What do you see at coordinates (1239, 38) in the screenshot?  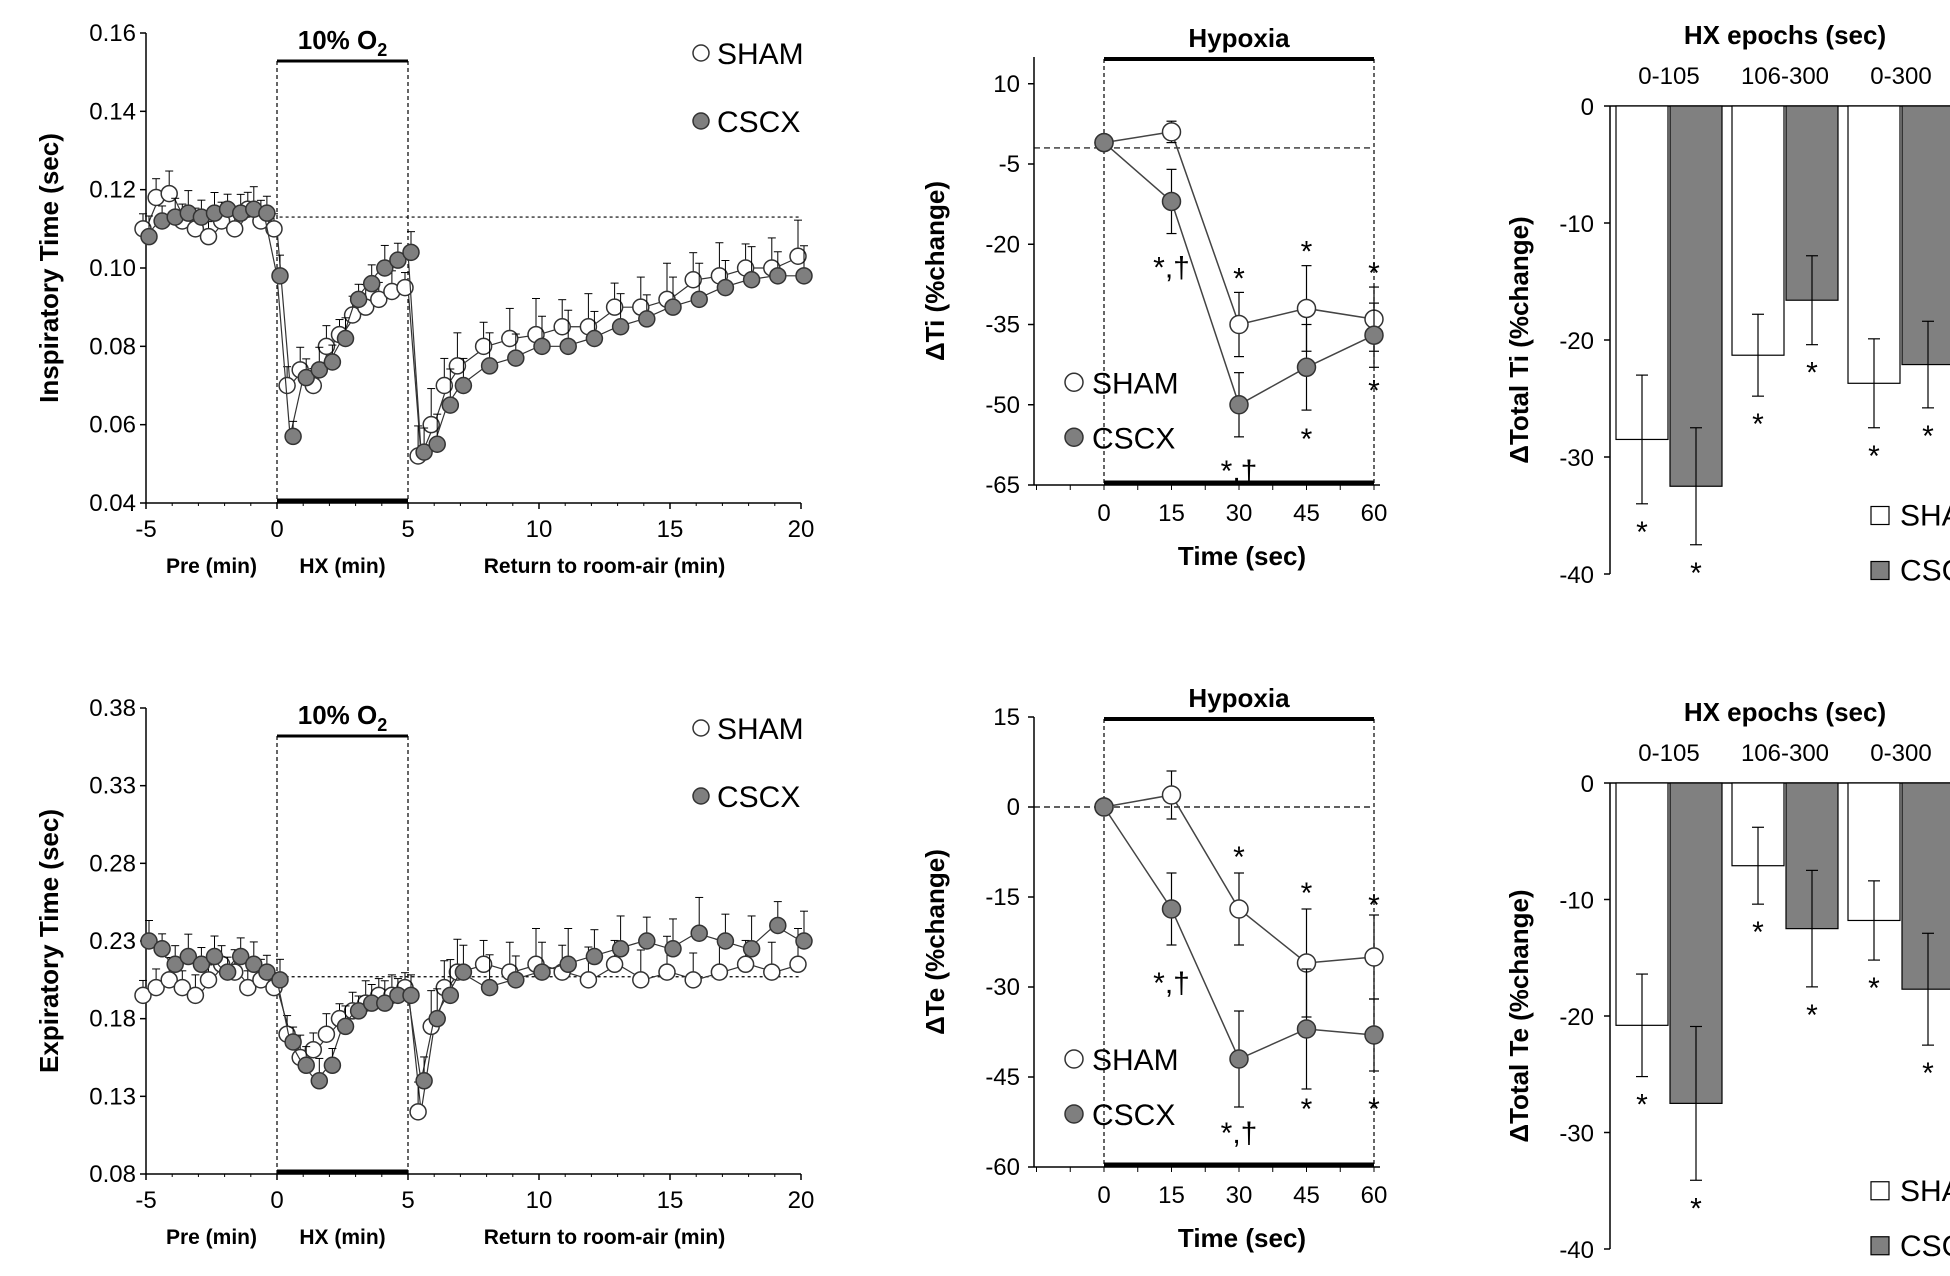 I see `hypoxia-label: Hypoxia` at bounding box center [1239, 38].